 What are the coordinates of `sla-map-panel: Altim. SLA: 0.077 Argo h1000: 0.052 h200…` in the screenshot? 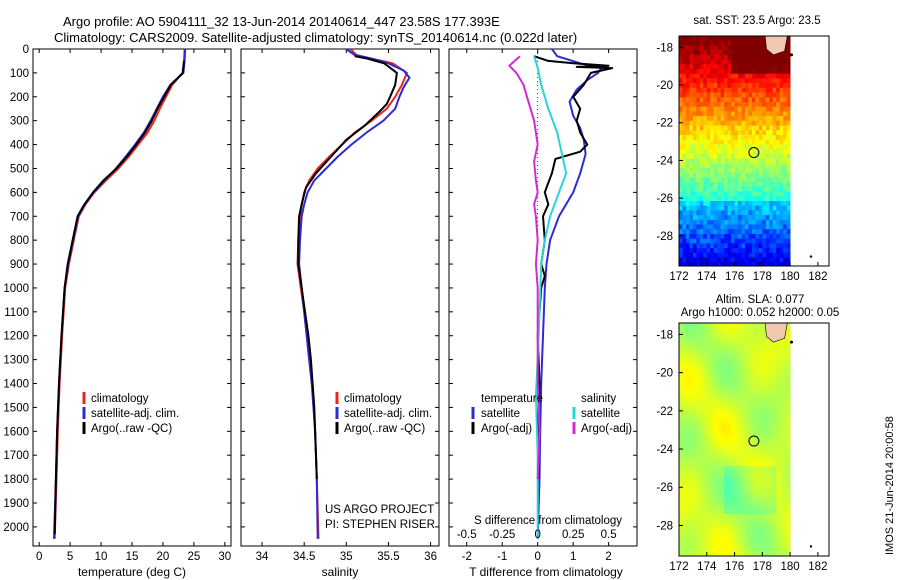 It's located at (747, 433).